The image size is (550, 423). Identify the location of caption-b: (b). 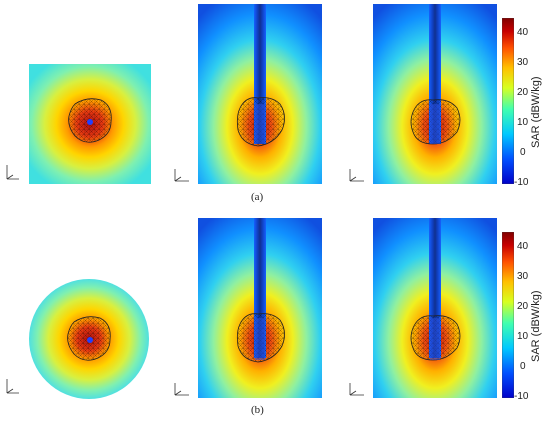
(257, 410).